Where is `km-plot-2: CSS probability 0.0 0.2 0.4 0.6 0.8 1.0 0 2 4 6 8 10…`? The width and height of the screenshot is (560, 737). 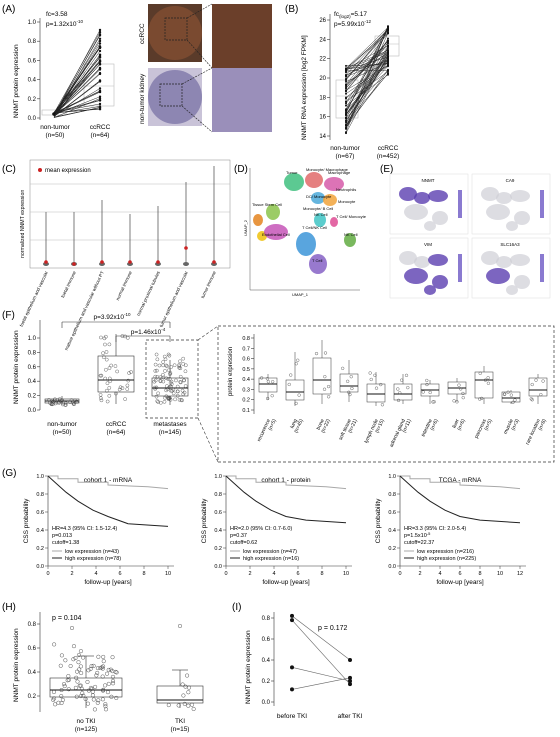 km-plot-2: CSS probability 0.0 0.2 0.4 0.6 0.8 1.0 0 2 4 6 8 10… is located at coordinates (450, 530).